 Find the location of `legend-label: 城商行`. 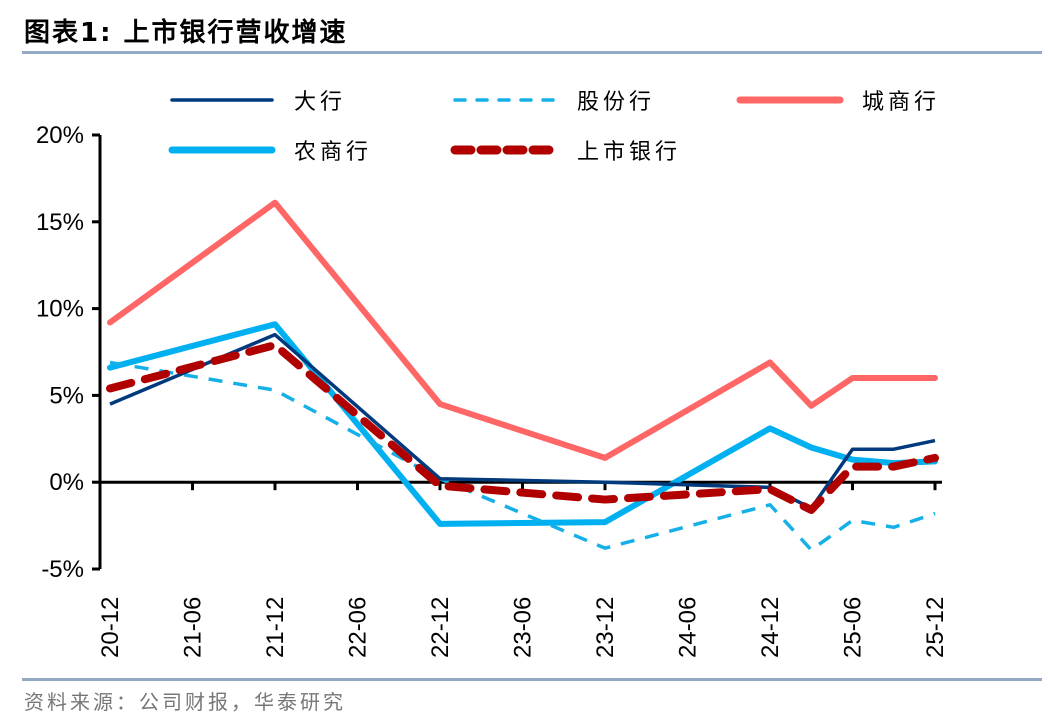

legend-label: 城商行 is located at coordinates (901, 102).